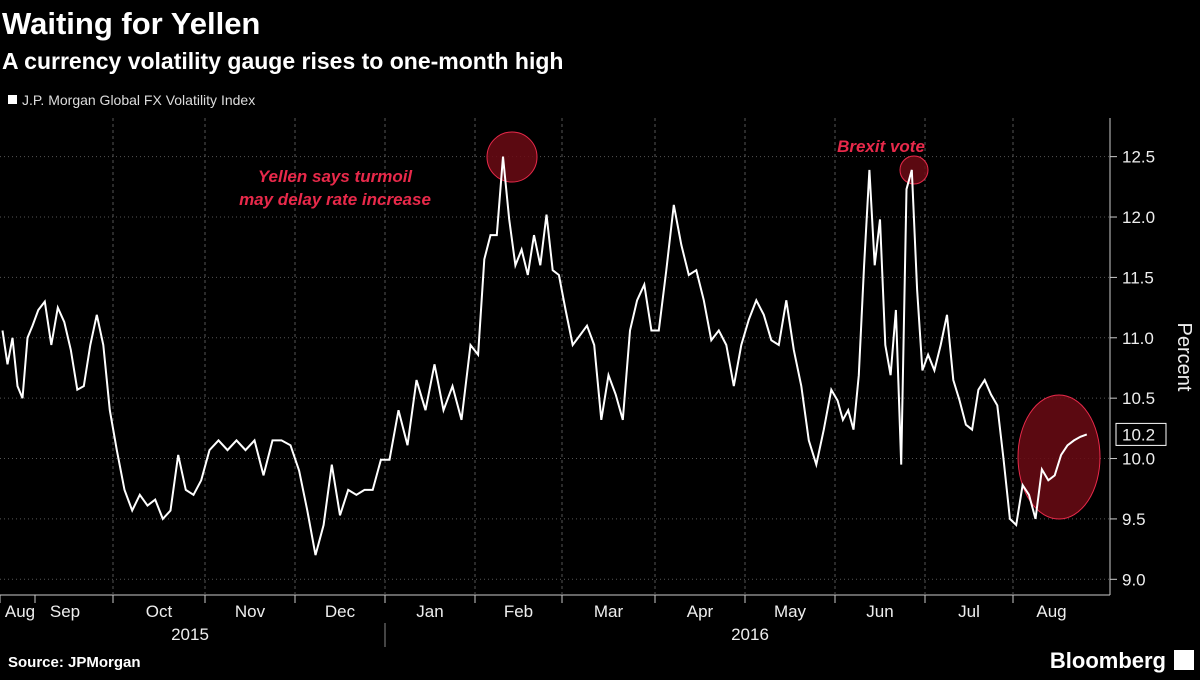  Describe the element at coordinates (1134, 519) in the screenshot. I see `y-tick-label: 9.5` at that location.